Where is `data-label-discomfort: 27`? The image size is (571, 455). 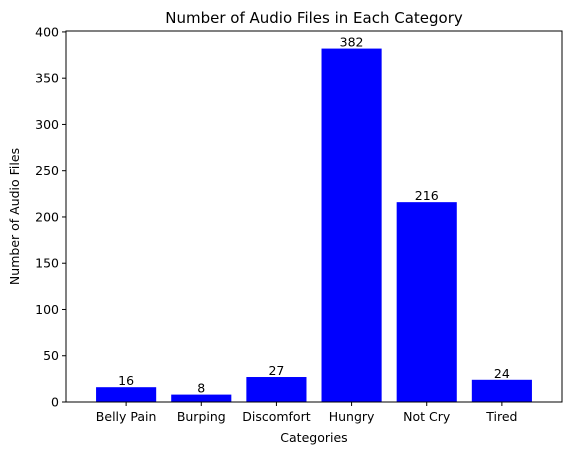 data-label-discomfort: 27 is located at coordinates (276, 370).